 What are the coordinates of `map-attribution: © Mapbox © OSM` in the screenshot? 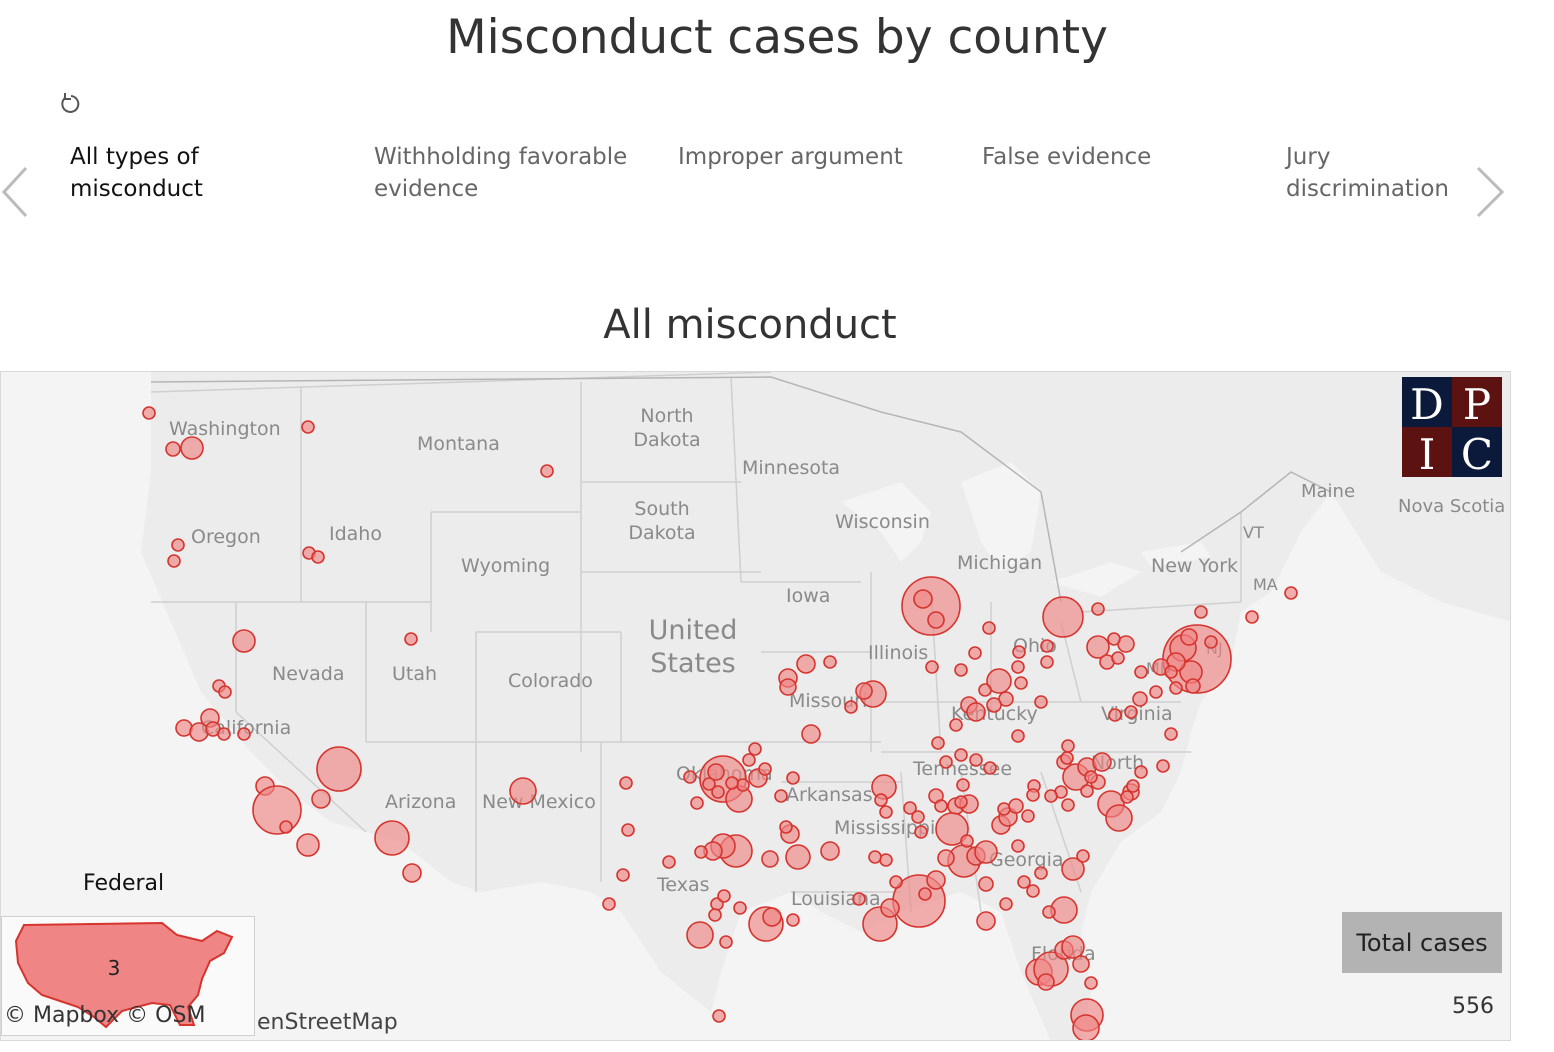 It's located at (105, 1015).